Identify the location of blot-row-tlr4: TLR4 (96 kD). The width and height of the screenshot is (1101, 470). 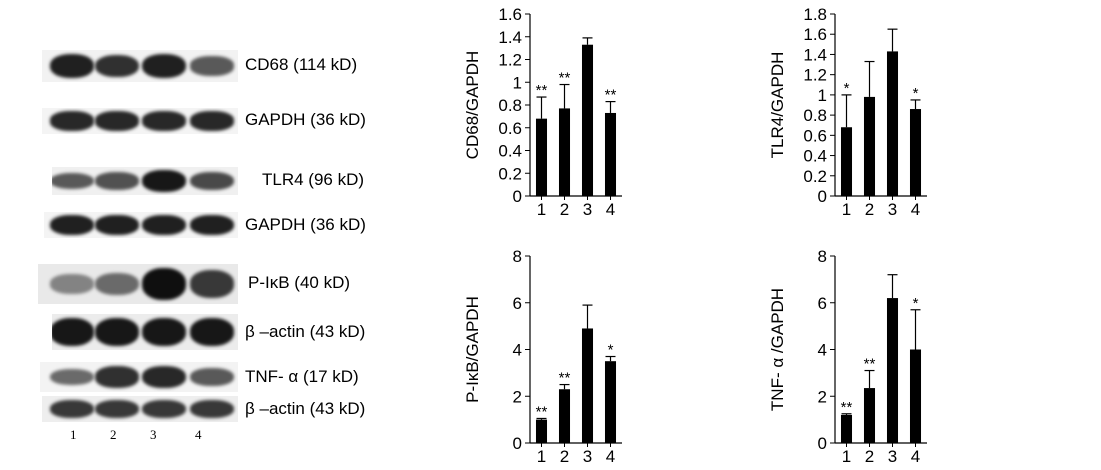
(215, 181).